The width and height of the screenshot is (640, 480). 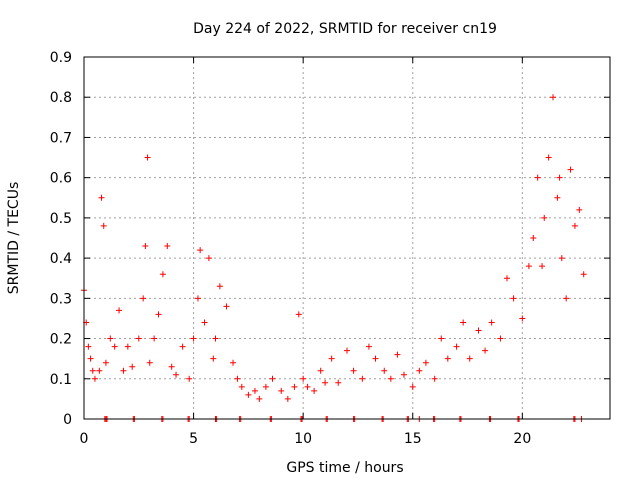 What do you see at coordinates (193, 439) in the screenshot?
I see `x-tick-label: 5` at bounding box center [193, 439].